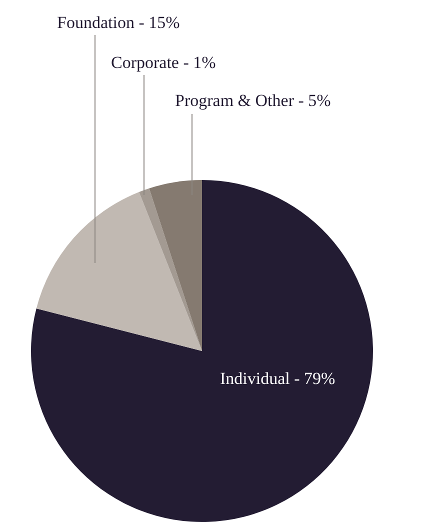 The height and width of the screenshot is (522, 429). I want to click on slice-label: Individual - 79%, so click(278, 378).